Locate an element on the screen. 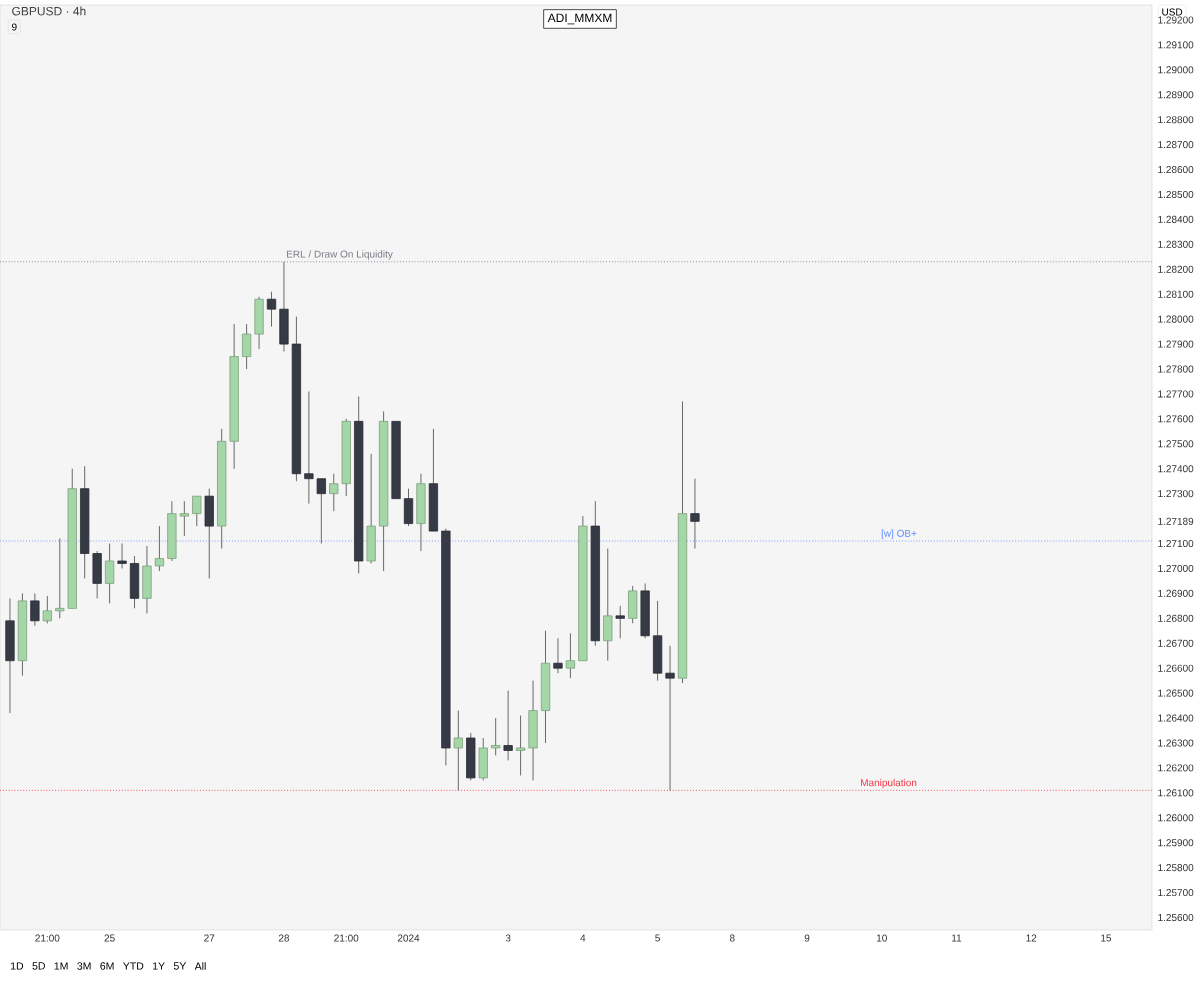  y-tick-label: 1.28100 is located at coordinates (1176, 294).